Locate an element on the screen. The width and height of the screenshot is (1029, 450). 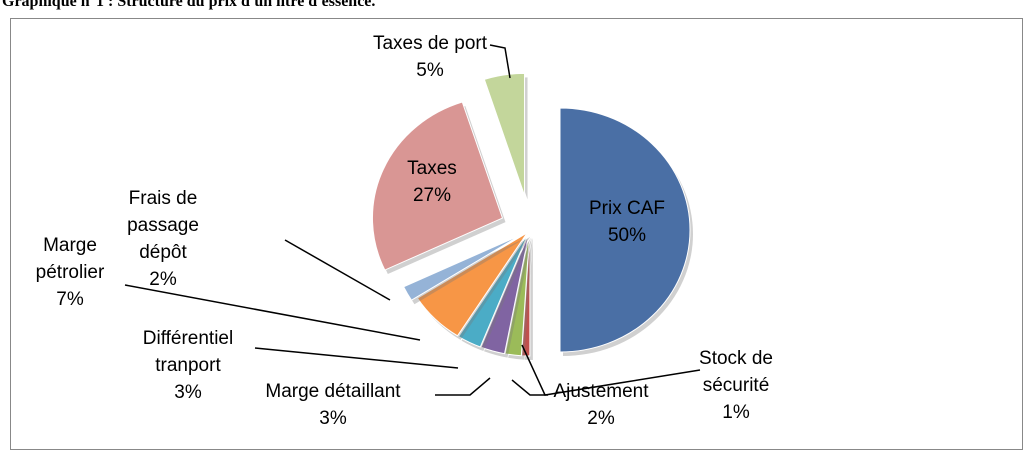
data-label: Marge pétrolier 7% is located at coordinates (70, 272).